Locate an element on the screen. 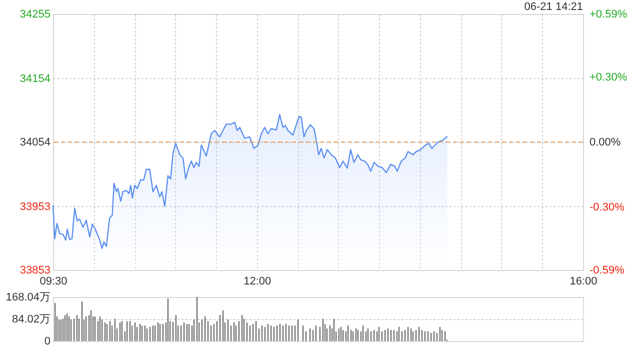 Image resolution: width=640 pixels, height=360 pixels. y-tick-label: 34255 is located at coordinates (35, 14).